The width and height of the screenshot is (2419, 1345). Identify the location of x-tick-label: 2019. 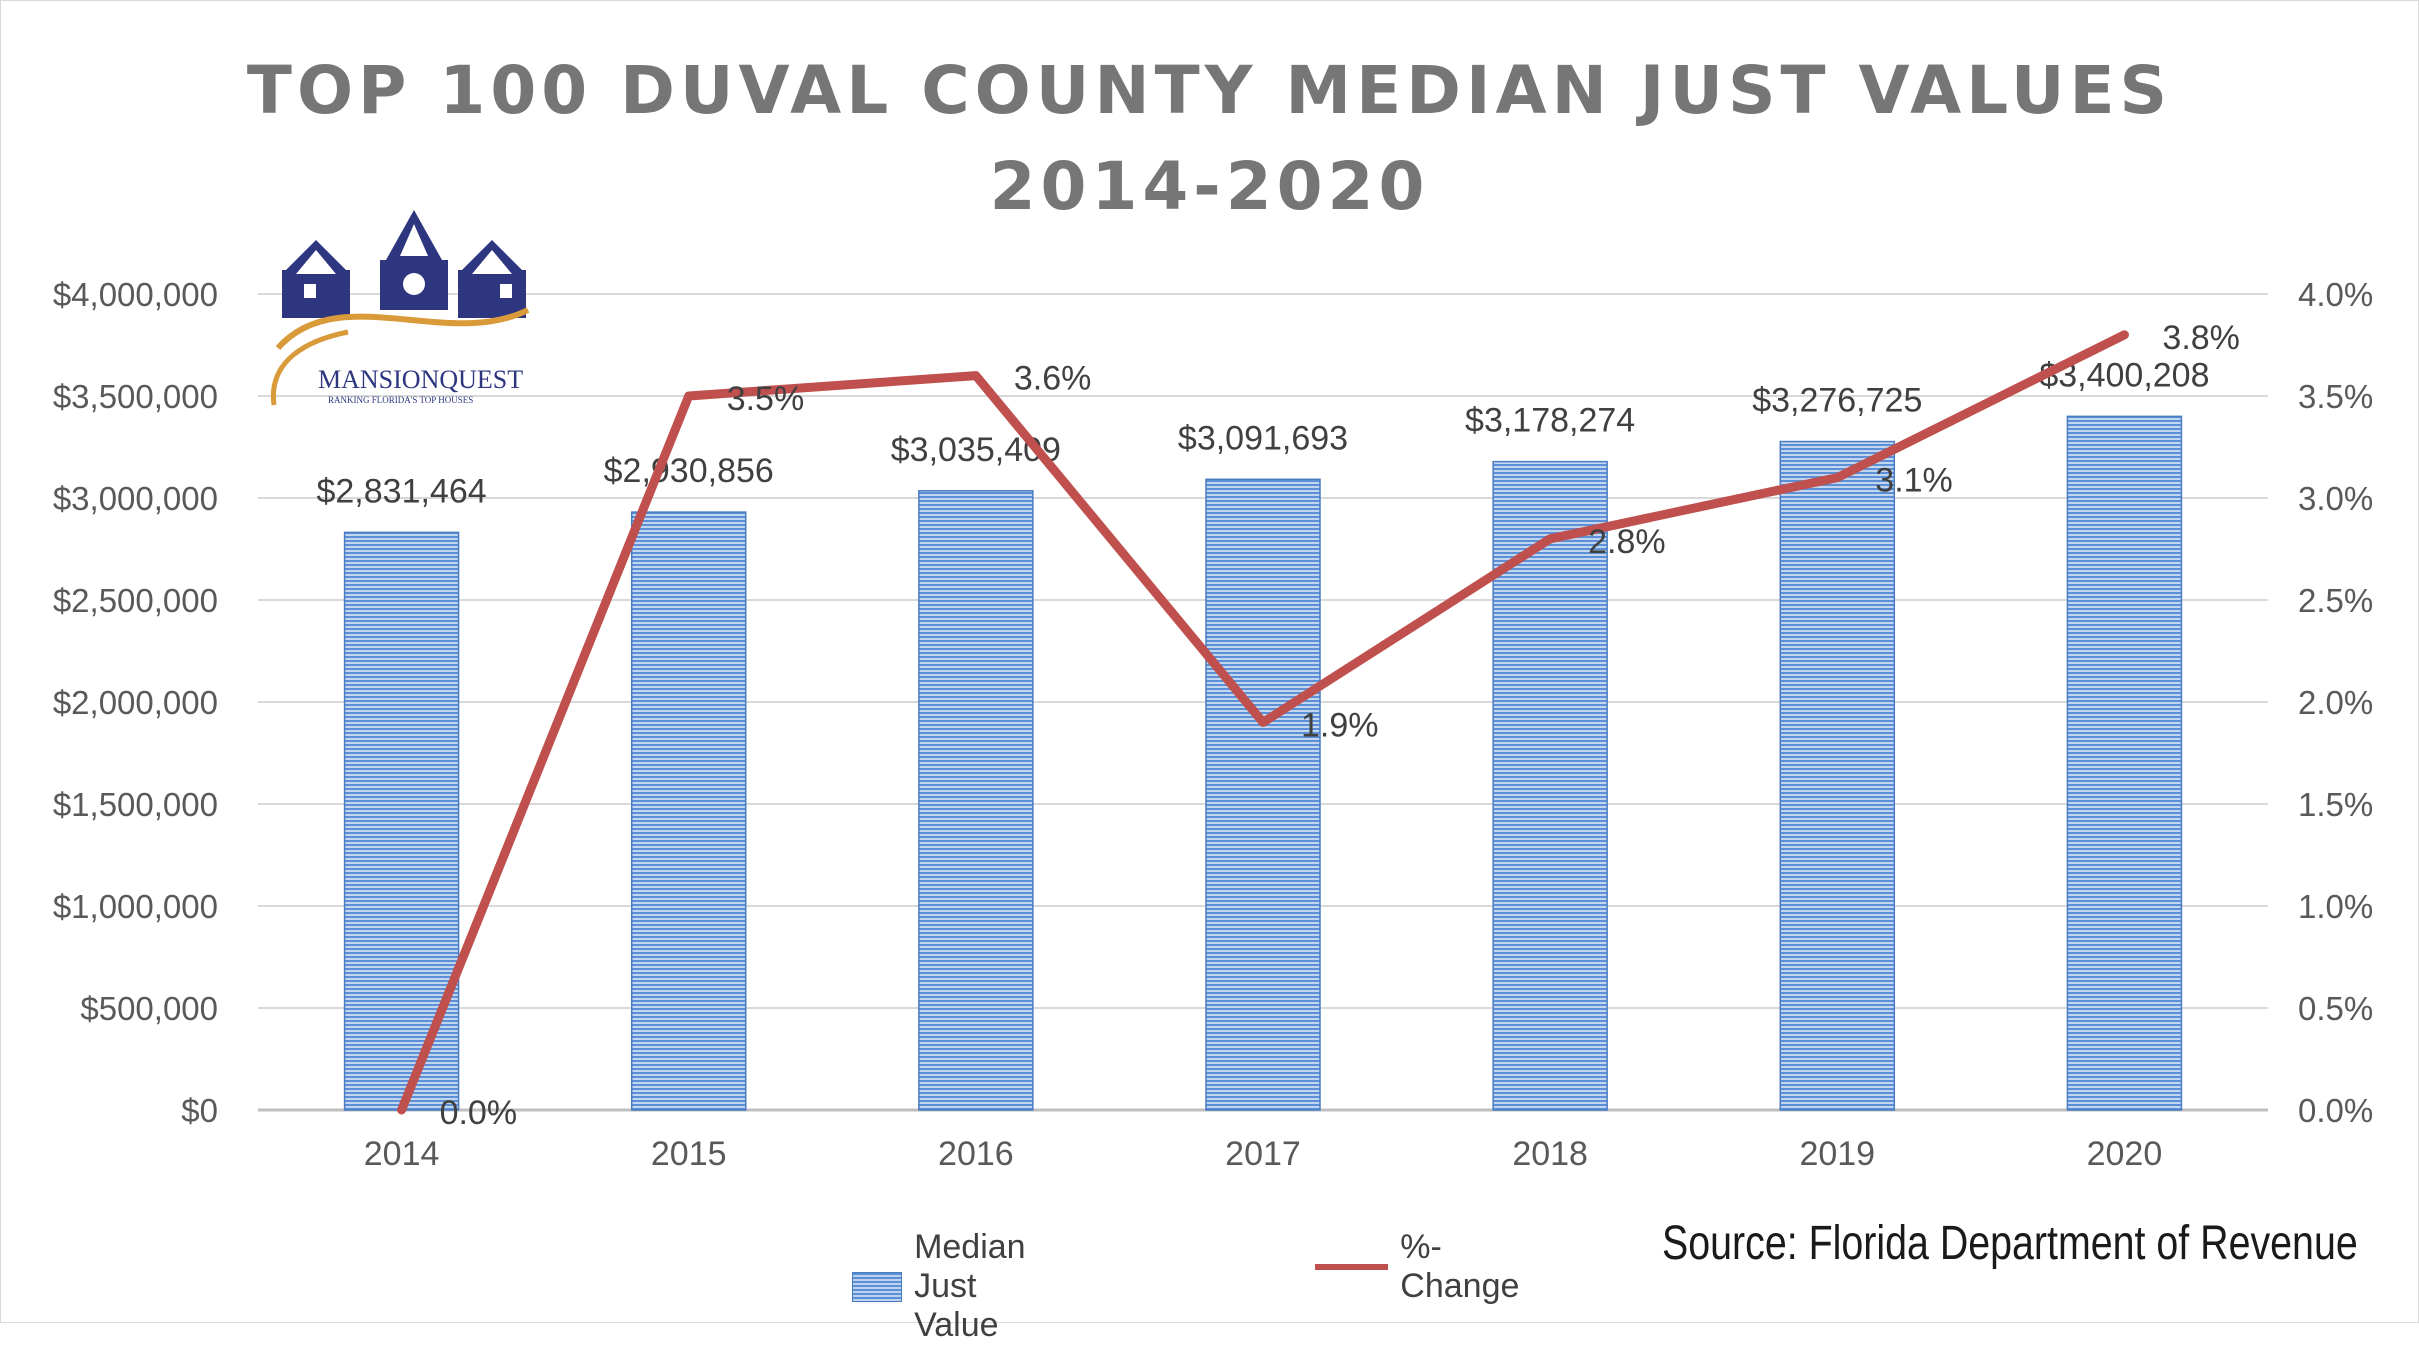
(1837, 1154).